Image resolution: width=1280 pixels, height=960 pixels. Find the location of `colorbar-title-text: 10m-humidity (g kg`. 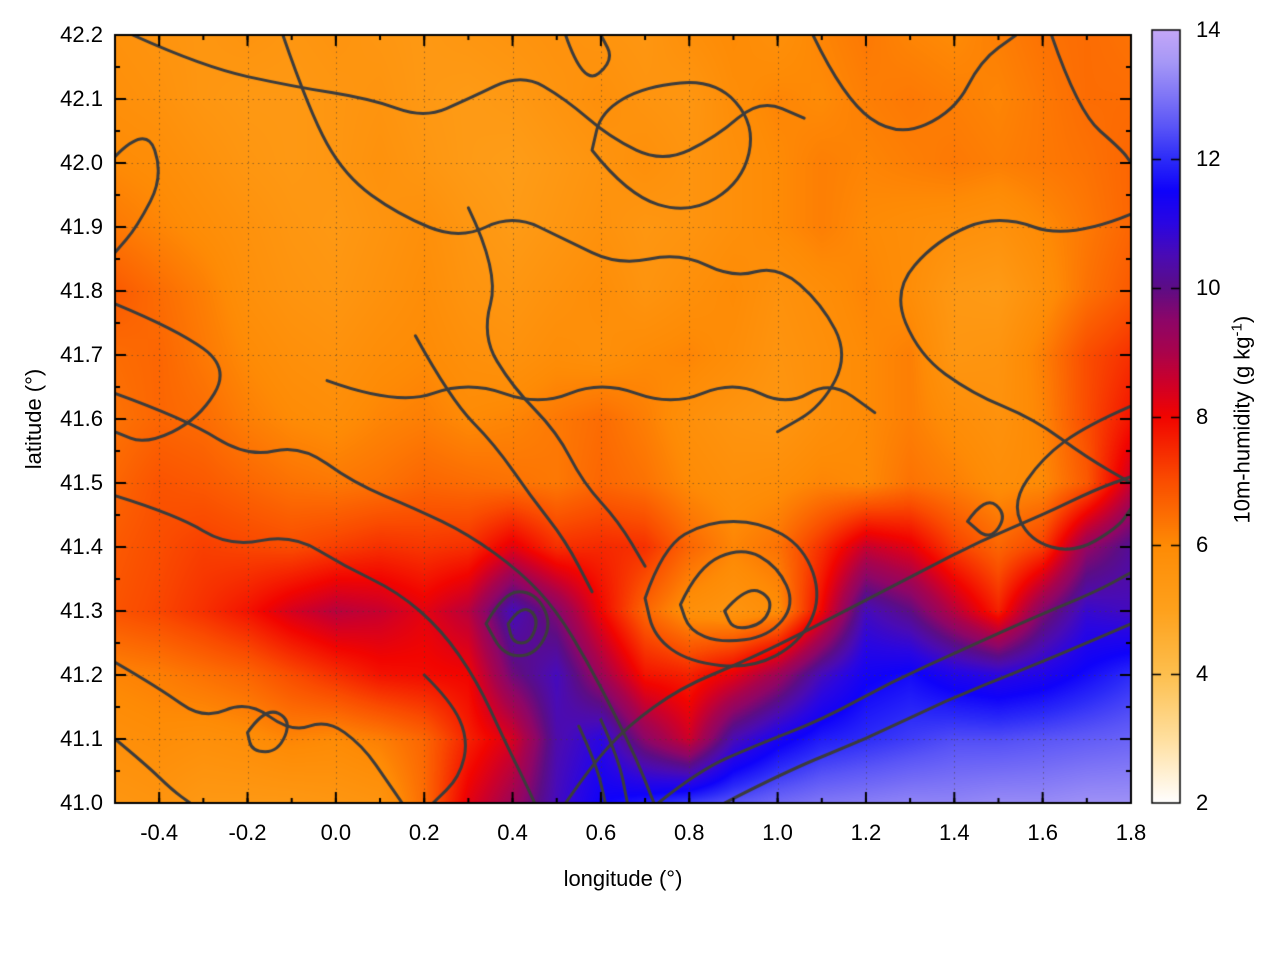

colorbar-title-text: 10m-humidity (g kg is located at coordinates (1242, 430).